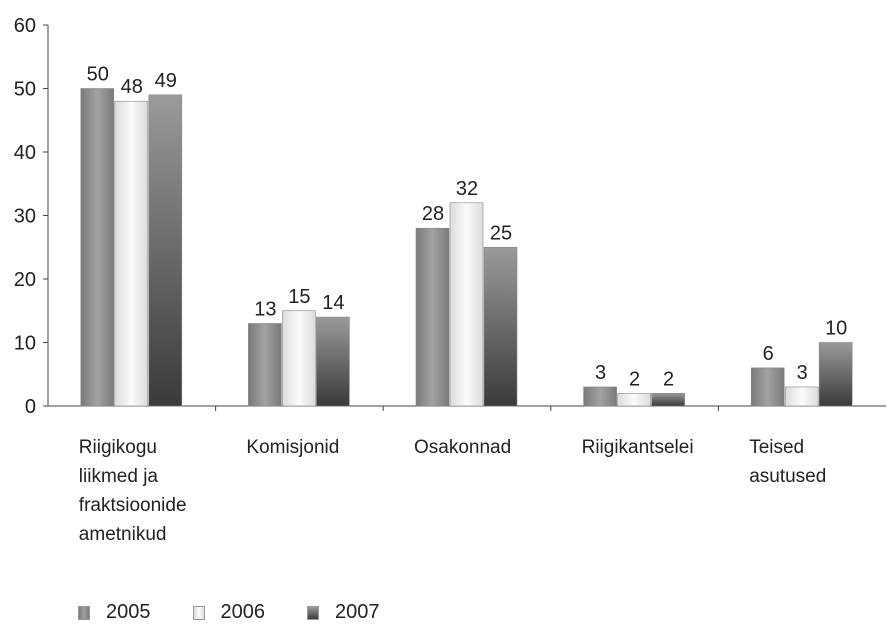  I want to click on data-label-2005: 6, so click(768, 354).